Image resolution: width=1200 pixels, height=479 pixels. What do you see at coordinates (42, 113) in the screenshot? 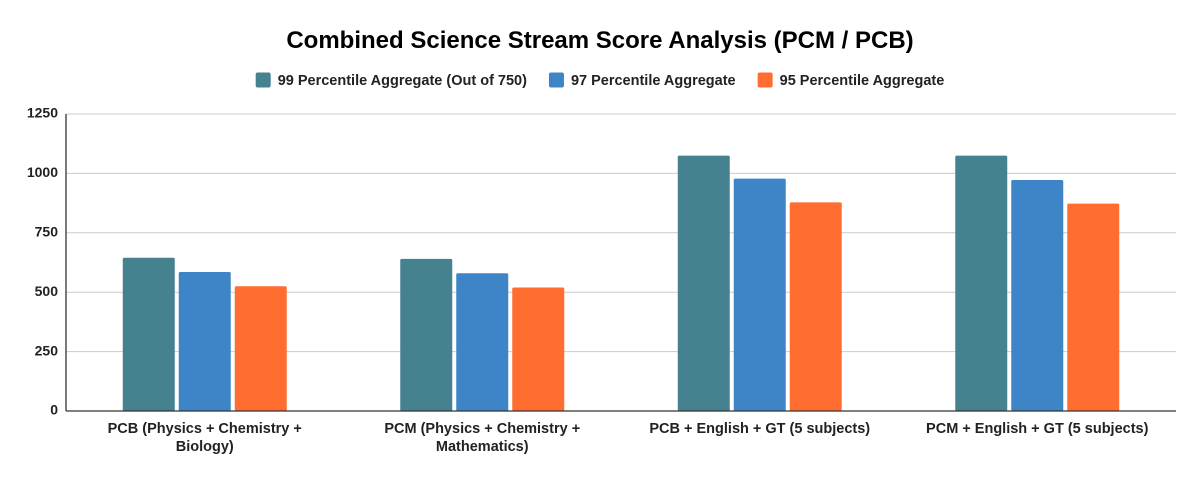
I see `y-tick-label: 1250` at bounding box center [42, 113].